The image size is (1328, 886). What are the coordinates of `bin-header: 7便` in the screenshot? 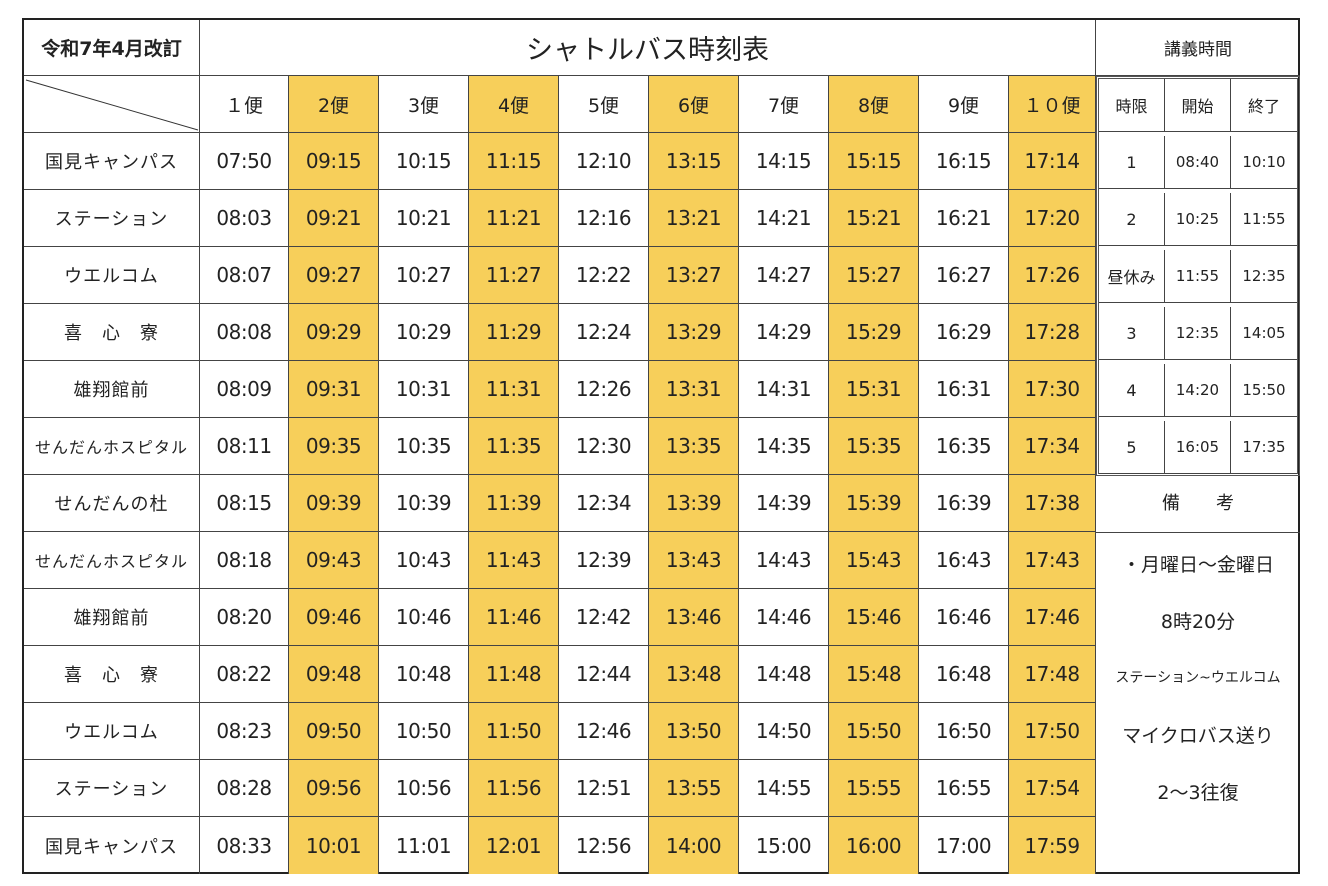 It's located at (784, 104).